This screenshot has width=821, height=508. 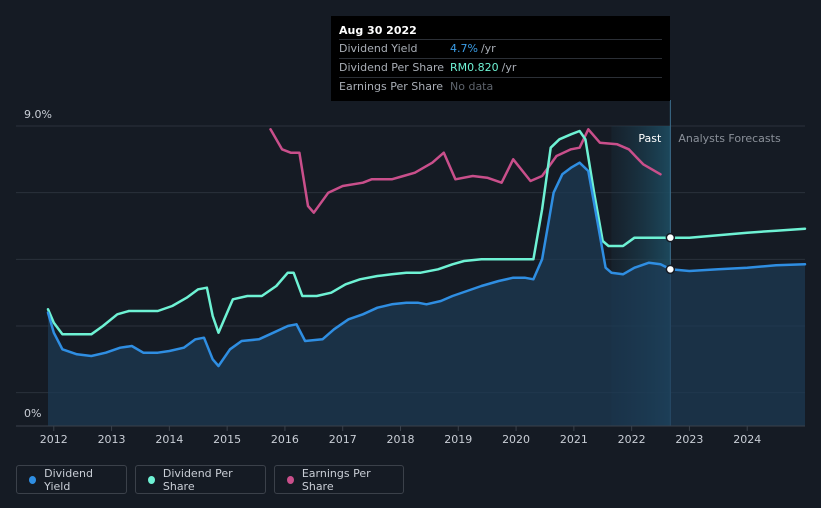 I want to click on tooltip-value: 4.7%, so click(x=464, y=48).